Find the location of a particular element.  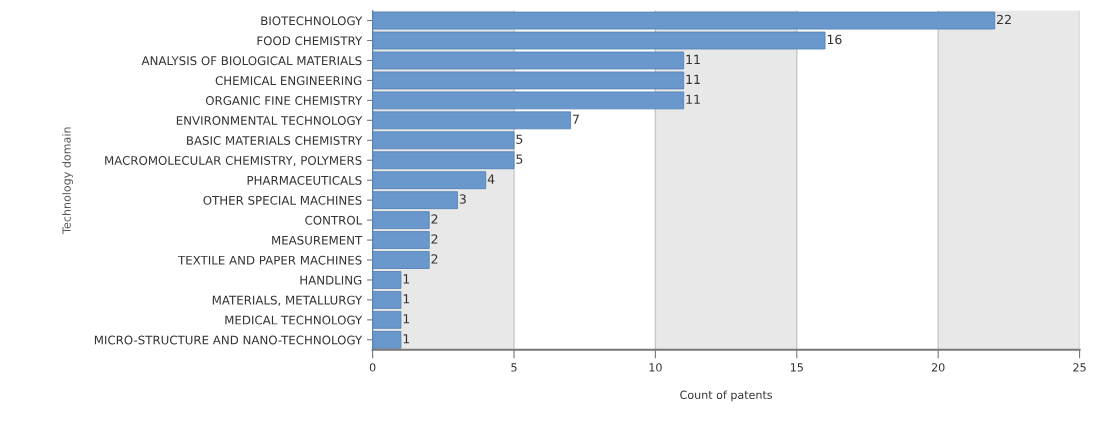

data-label: 4 is located at coordinates (491, 179).